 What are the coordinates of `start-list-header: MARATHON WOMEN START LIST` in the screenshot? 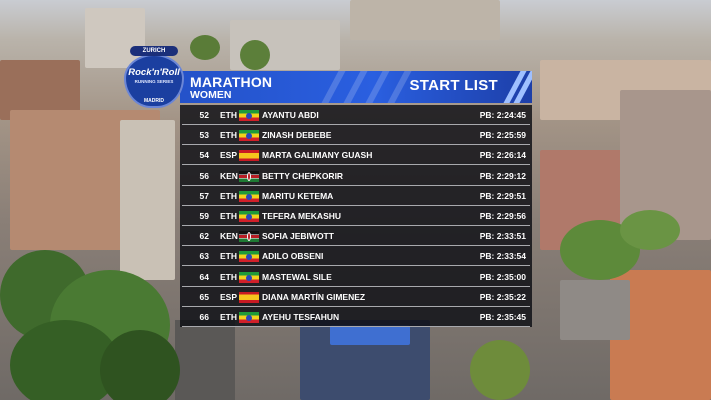 It's located at (356, 87).